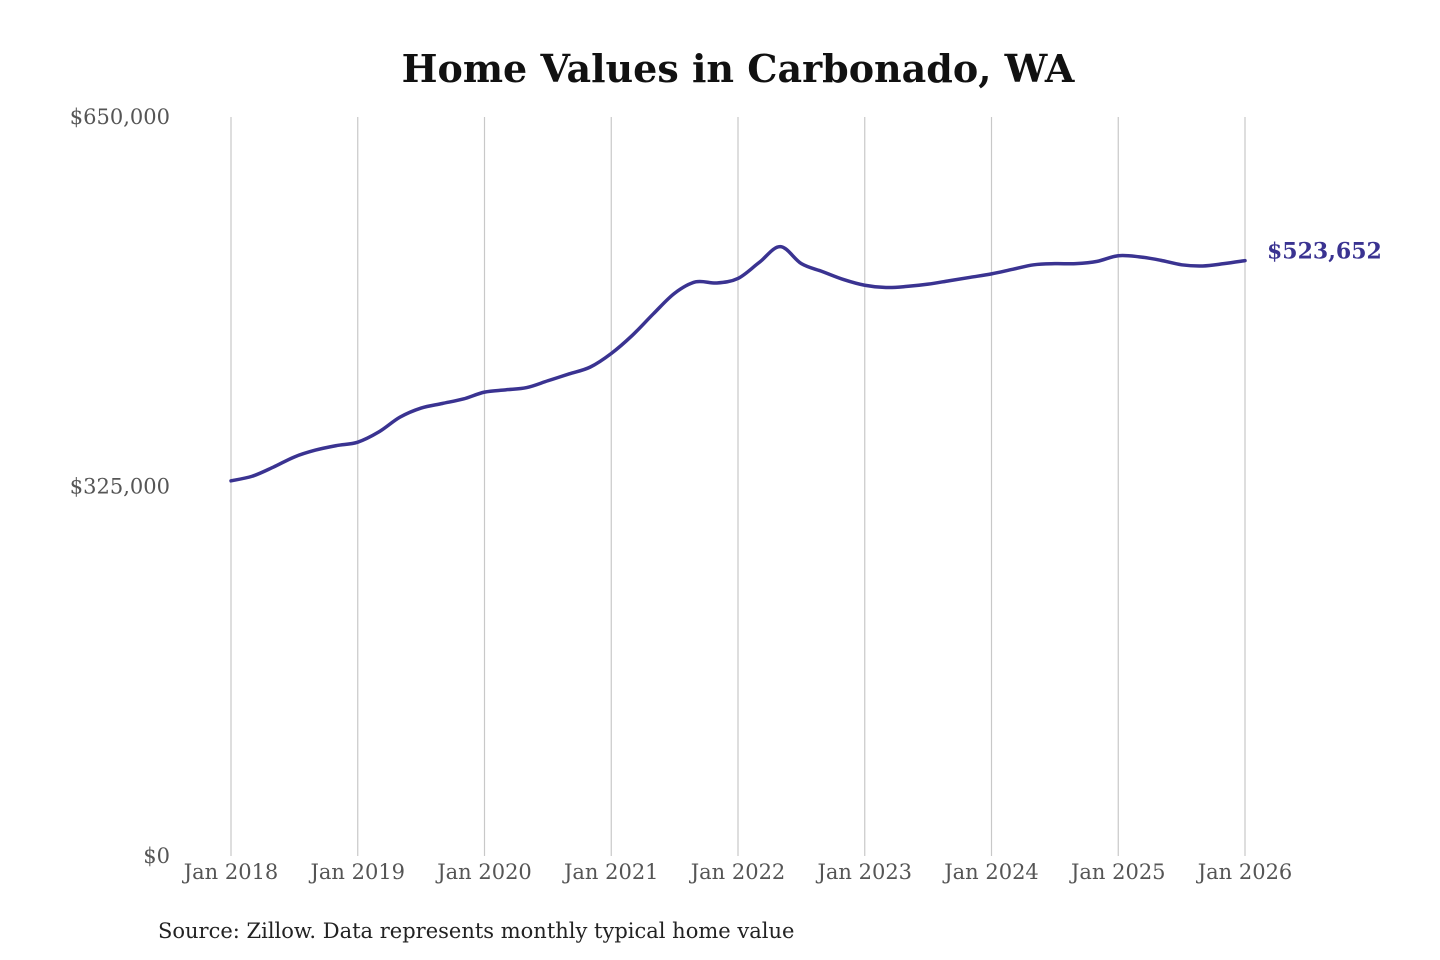  I want to click on x-tick-label: Jan 2023, so click(863, 872).